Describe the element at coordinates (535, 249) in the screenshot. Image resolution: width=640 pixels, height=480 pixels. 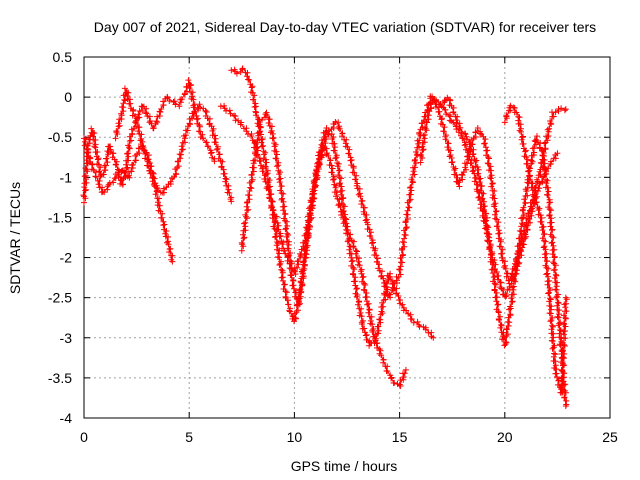
I see `series-s9` at that location.